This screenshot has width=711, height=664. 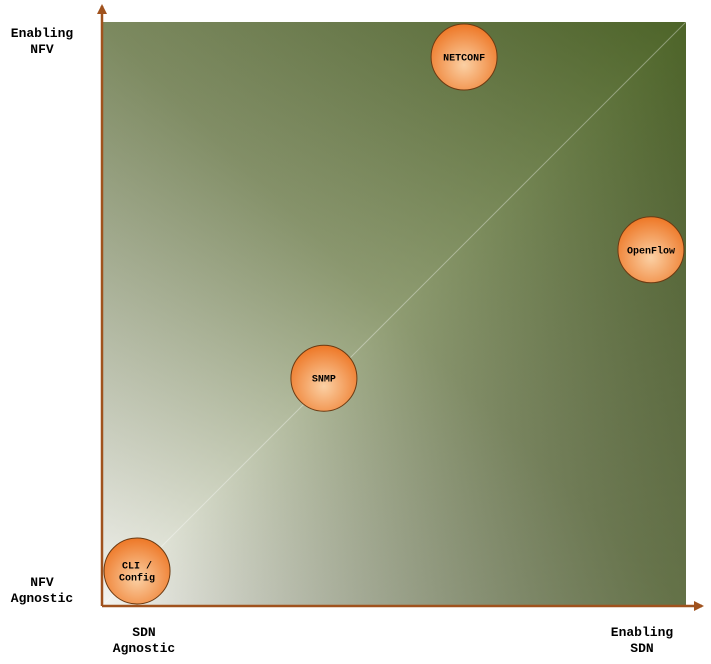 What do you see at coordinates (137, 578) in the screenshot?
I see `bubble-label: Config` at bounding box center [137, 578].